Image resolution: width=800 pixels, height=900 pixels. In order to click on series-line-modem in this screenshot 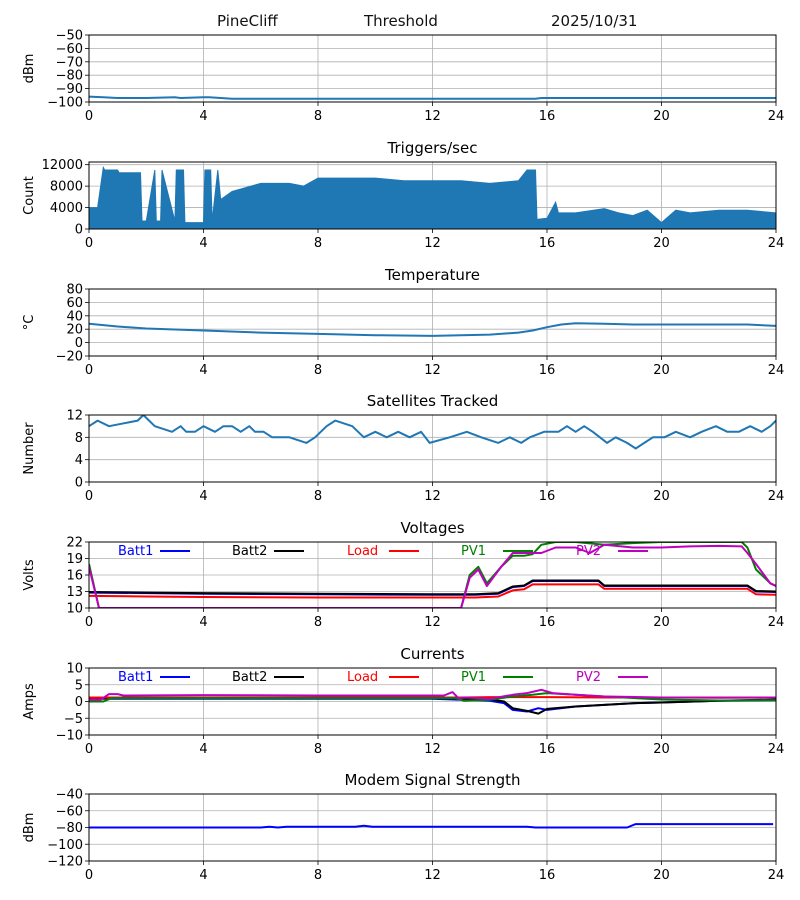, I will do `click(431, 826)`.